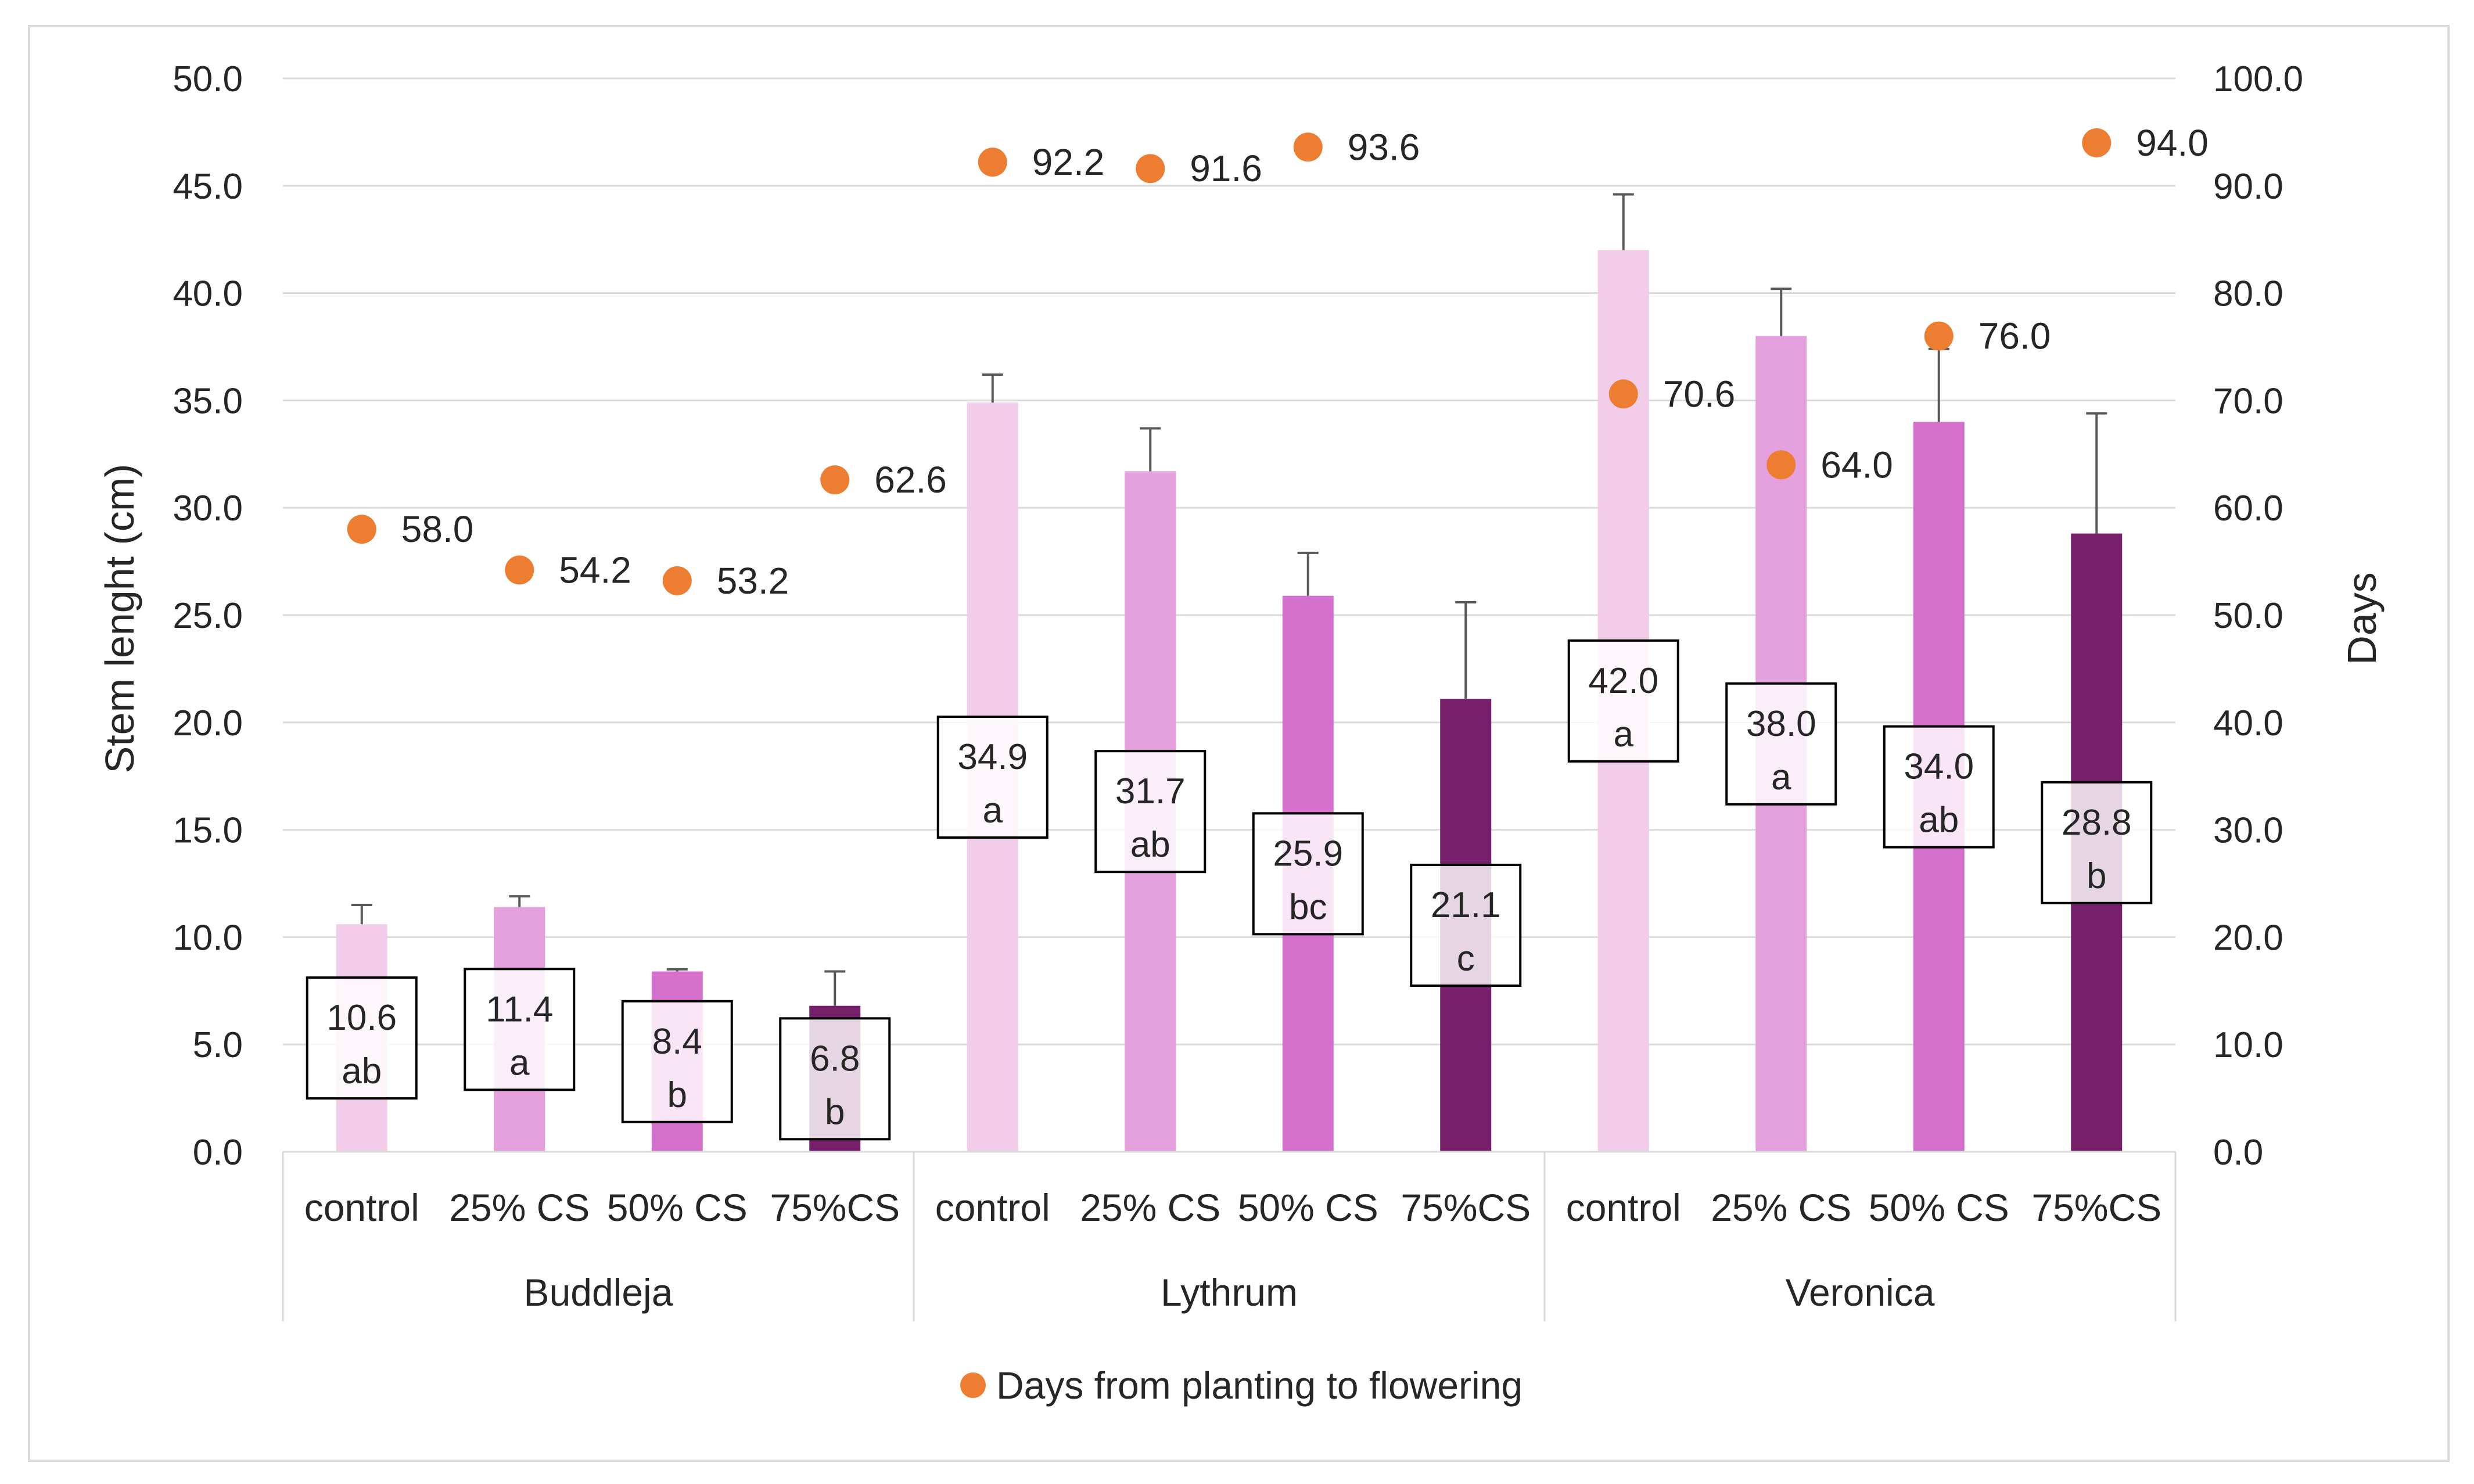 This screenshot has width=2474, height=1484. Describe the element at coordinates (437, 529) in the screenshot. I see `point-value-label: 58.0` at that location.